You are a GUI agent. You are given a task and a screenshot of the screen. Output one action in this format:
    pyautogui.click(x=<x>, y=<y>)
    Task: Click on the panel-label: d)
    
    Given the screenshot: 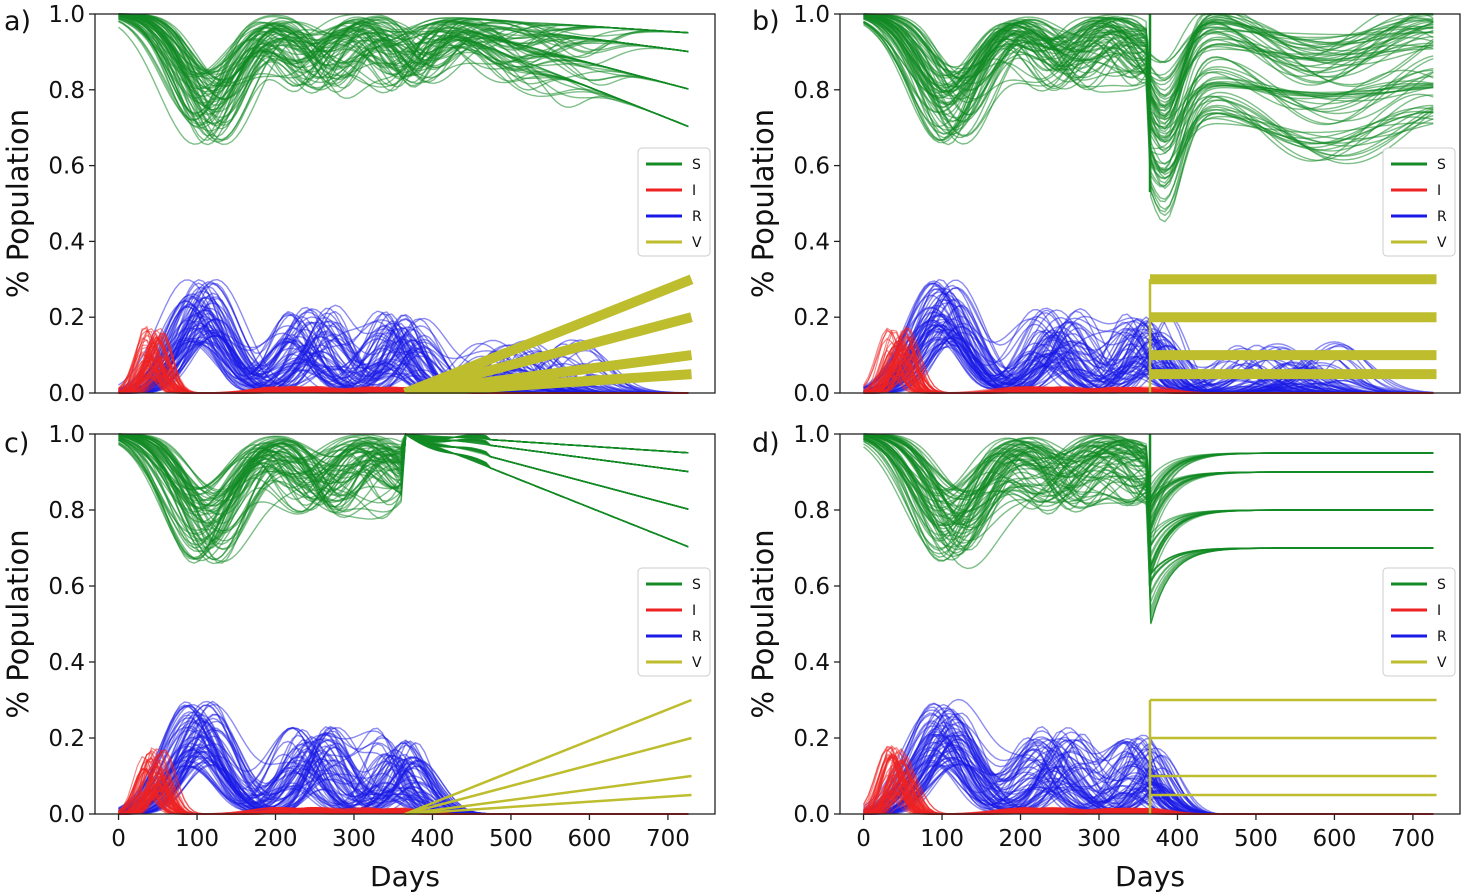 What is the action you would take?
    pyautogui.click(x=766, y=443)
    